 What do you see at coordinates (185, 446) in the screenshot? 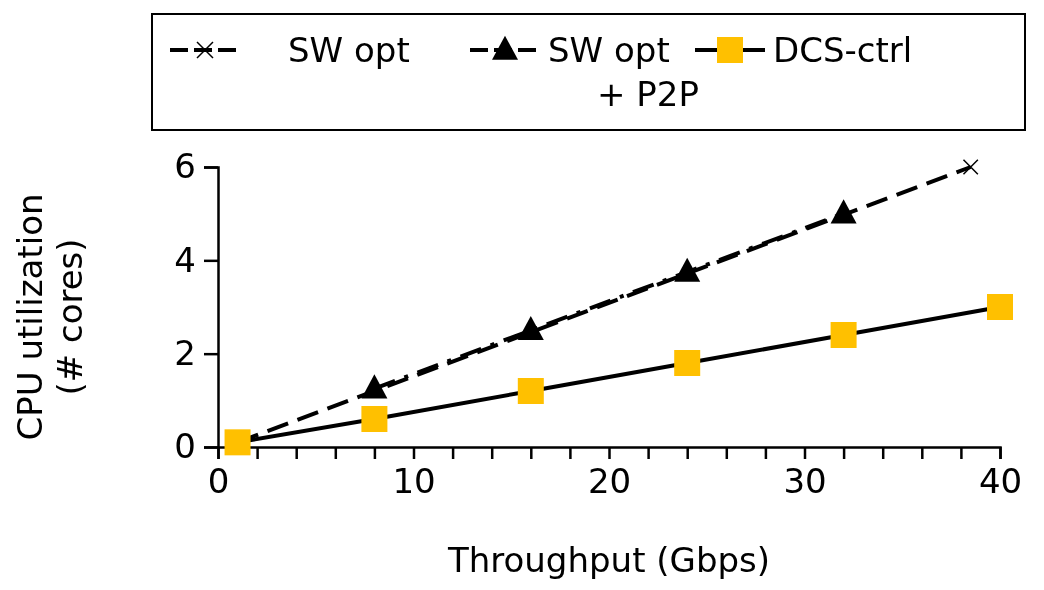
I see `y-tick-label: 0` at bounding box center [185, 446].